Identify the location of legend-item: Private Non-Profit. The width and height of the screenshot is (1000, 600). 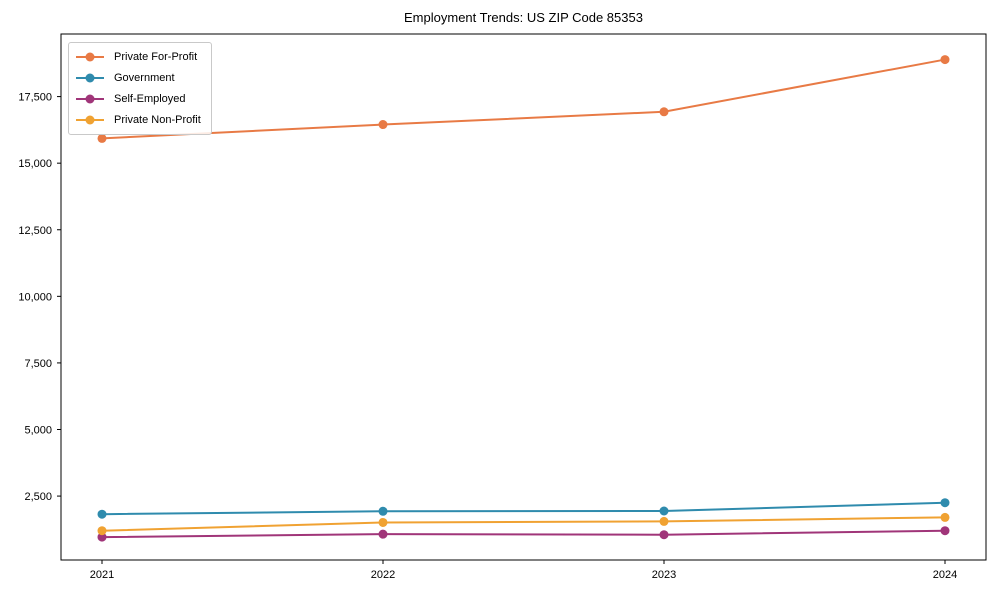
(138, 120).